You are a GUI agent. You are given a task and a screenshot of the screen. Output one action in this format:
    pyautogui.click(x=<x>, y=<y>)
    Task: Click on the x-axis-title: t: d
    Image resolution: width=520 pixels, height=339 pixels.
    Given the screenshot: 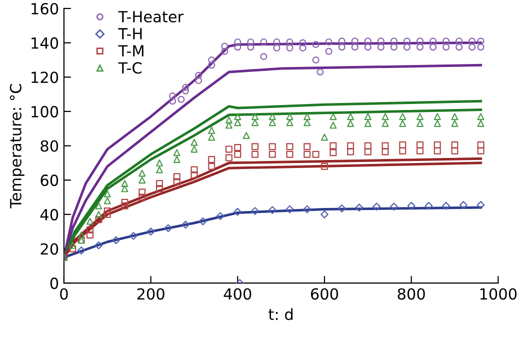 What is the action you would take?
    pyautogui.click(x=280, y=314)
    